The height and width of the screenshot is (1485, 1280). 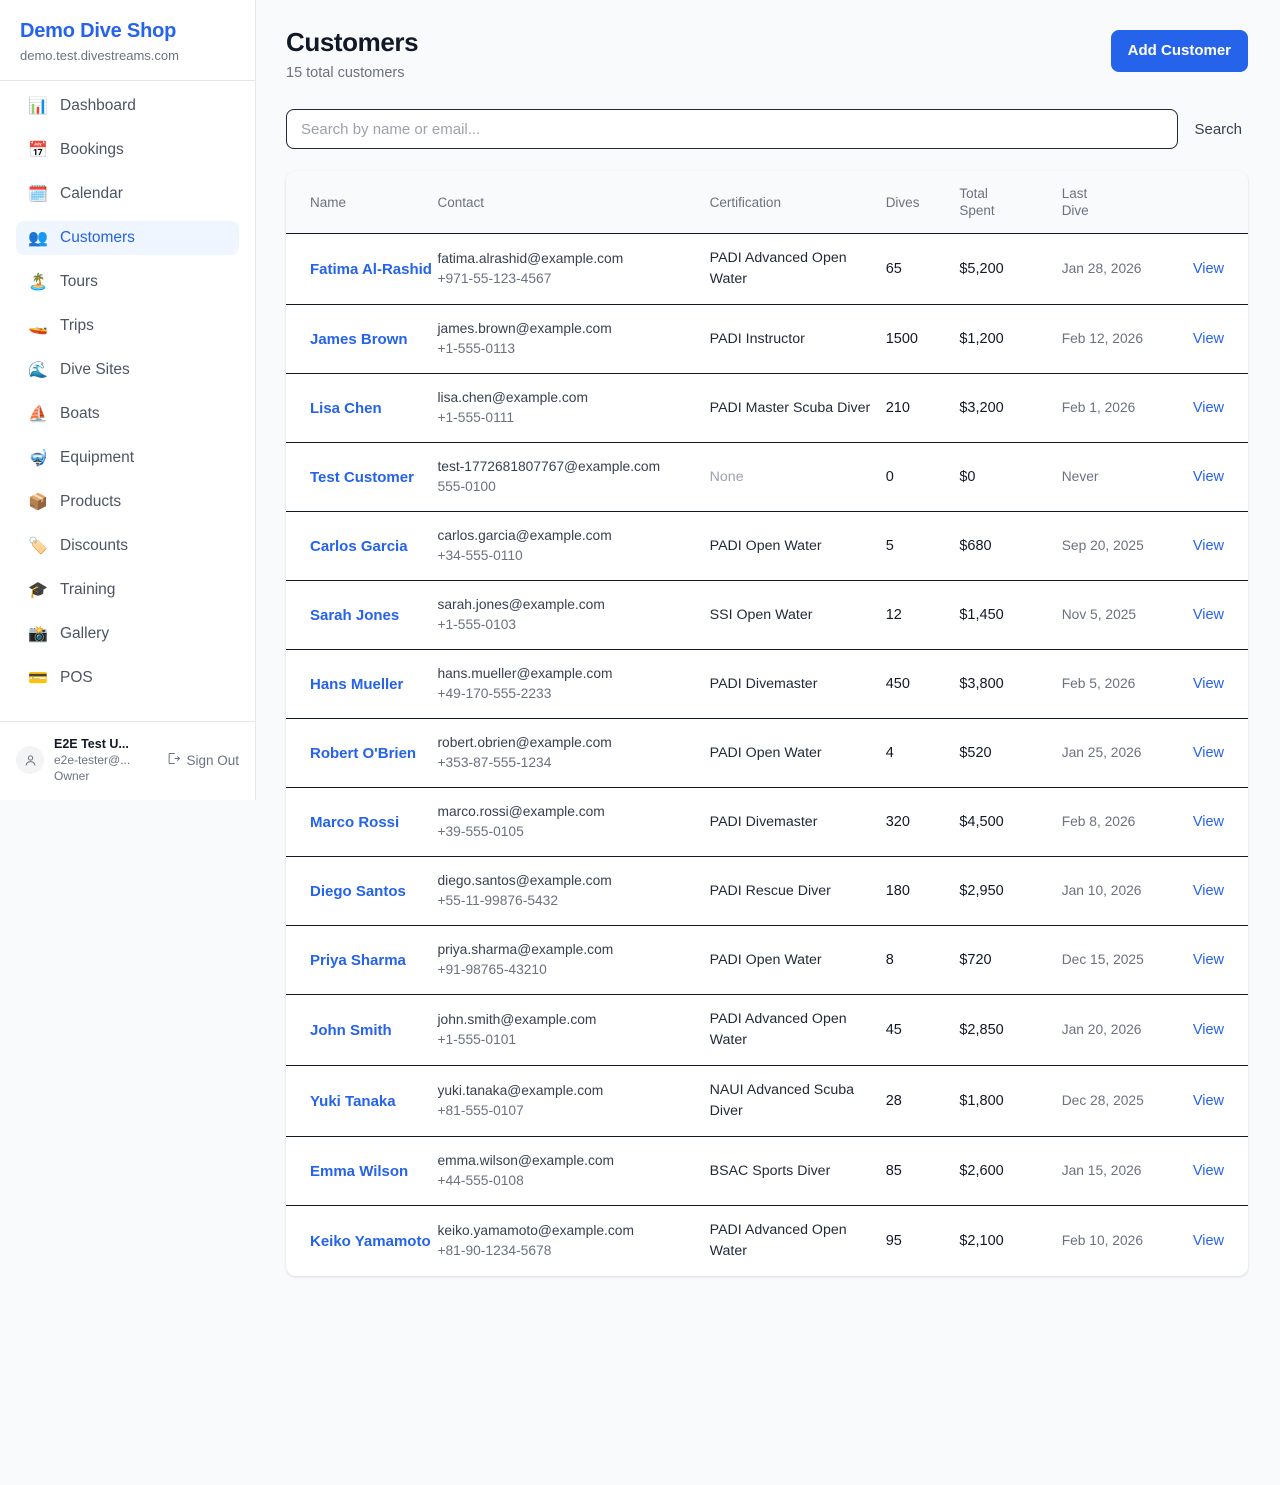 I want to click on customer-name-link: Hans Mueller, so click(x=357, y=684).